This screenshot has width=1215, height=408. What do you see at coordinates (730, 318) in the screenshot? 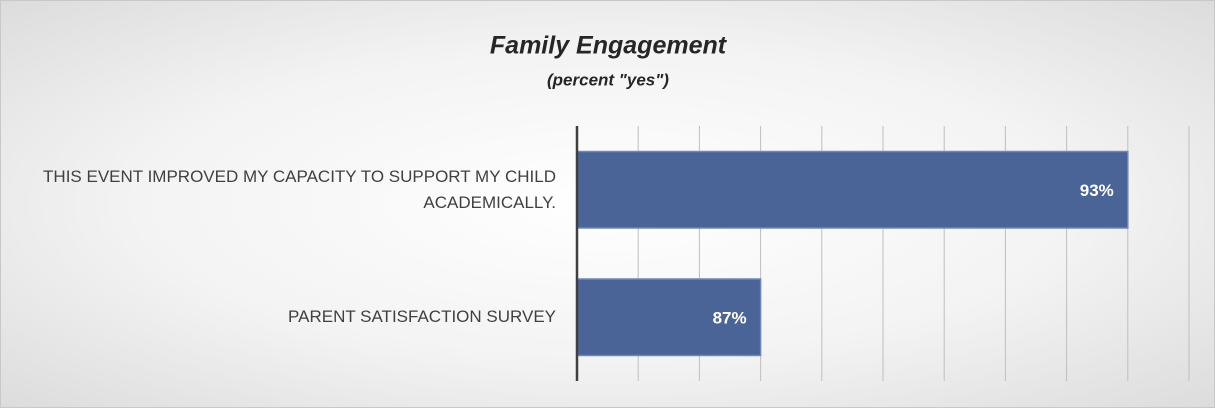
I see `value-label: 87%` at bounding box center [730, 318].